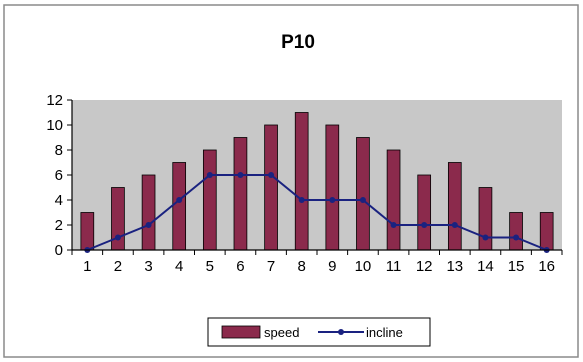  I want to click on y-tick-label: 2, so click(59, 225).